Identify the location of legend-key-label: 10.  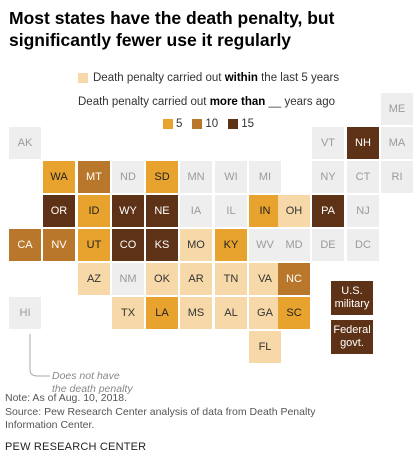
(212, 124).